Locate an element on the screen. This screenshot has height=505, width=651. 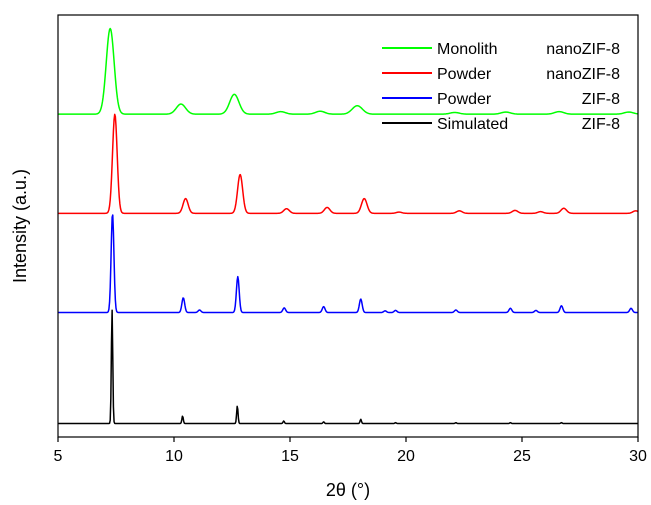
legend-label-3: Simulated is located at coordinates (472, 124).